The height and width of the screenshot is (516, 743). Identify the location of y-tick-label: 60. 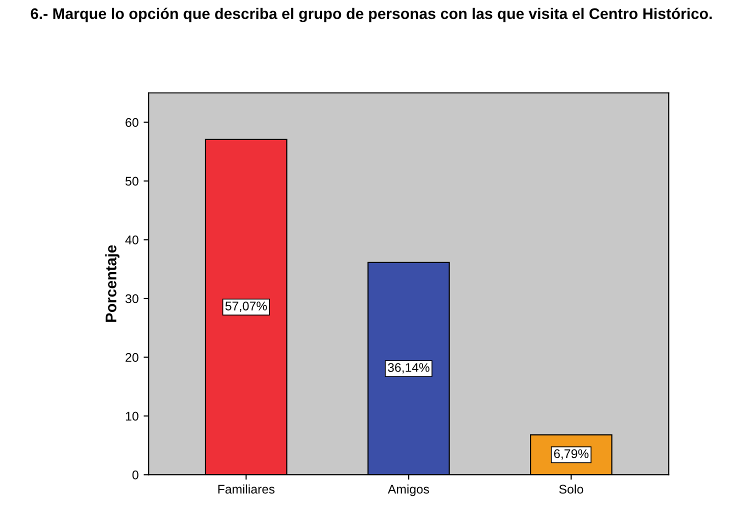
(132, 122).